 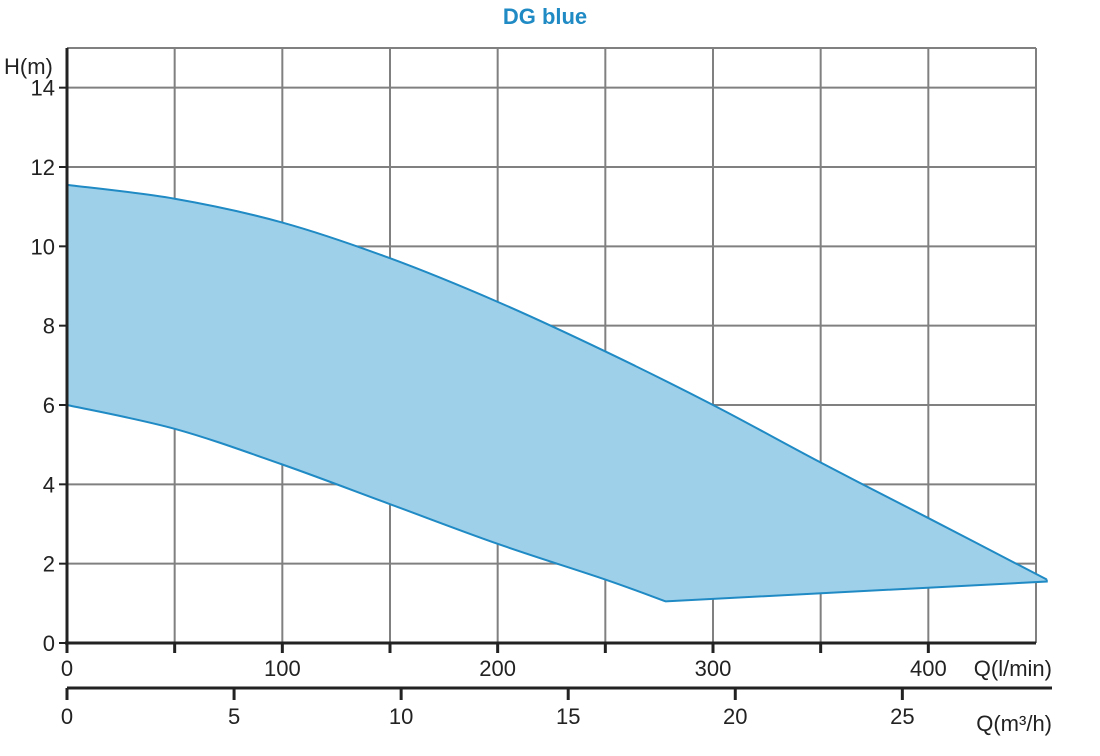 I want to click on y-tick-label: 10, so click(x=43, y=246).